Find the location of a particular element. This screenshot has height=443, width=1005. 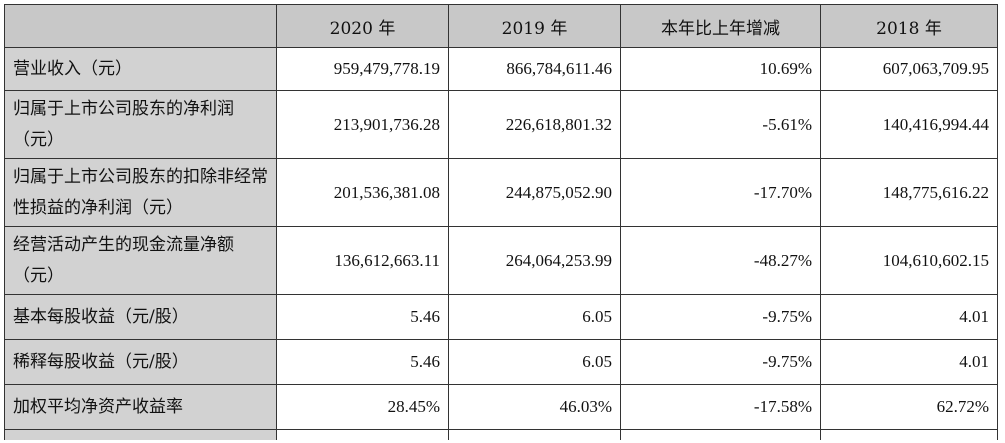

row-label: 归属于上市公司股东的净利润（元） is located at coordinates (140, 124).